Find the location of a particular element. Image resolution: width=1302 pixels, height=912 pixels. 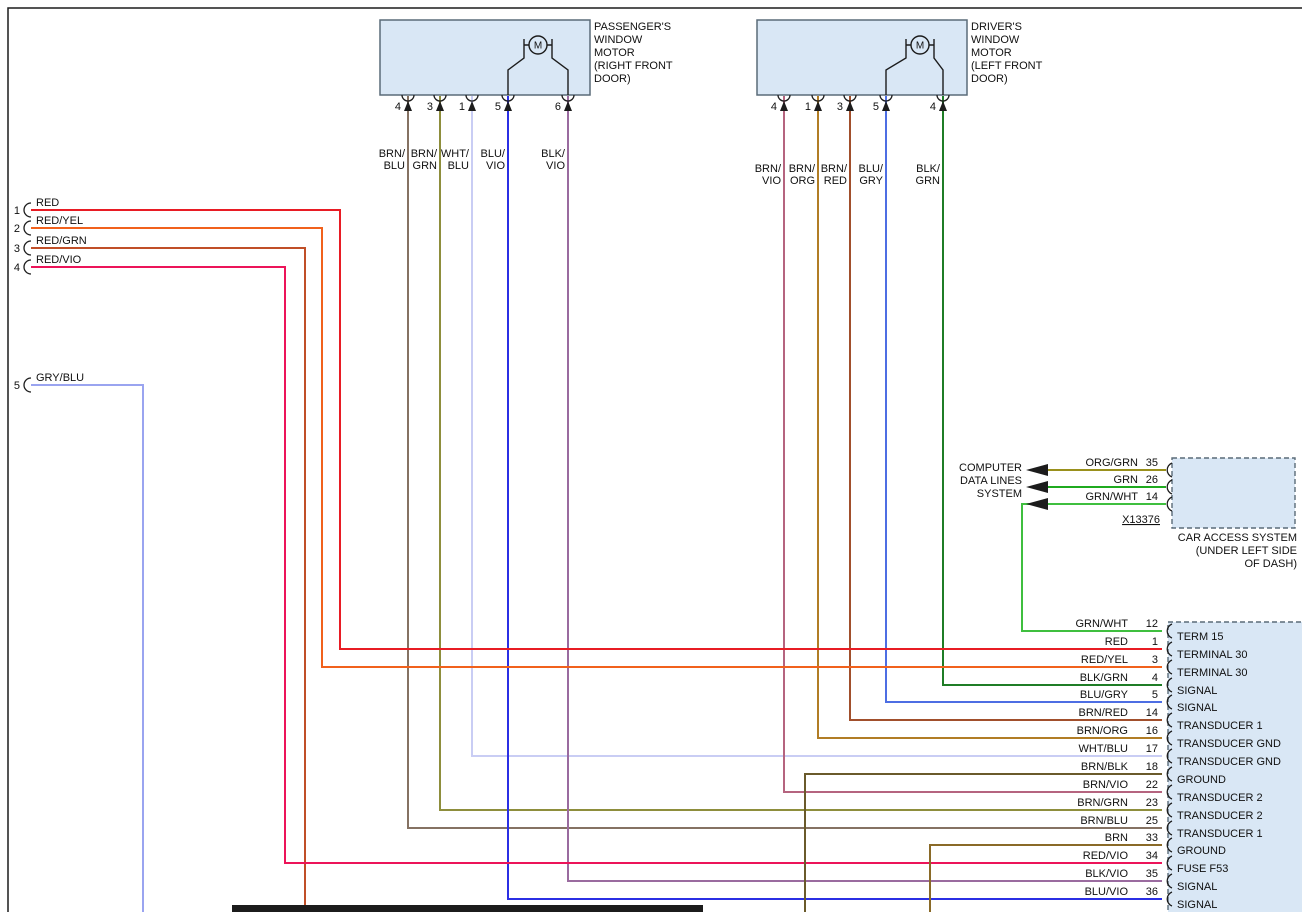

row-terminal-label: GROUND is located at coordinates (1201, 851).